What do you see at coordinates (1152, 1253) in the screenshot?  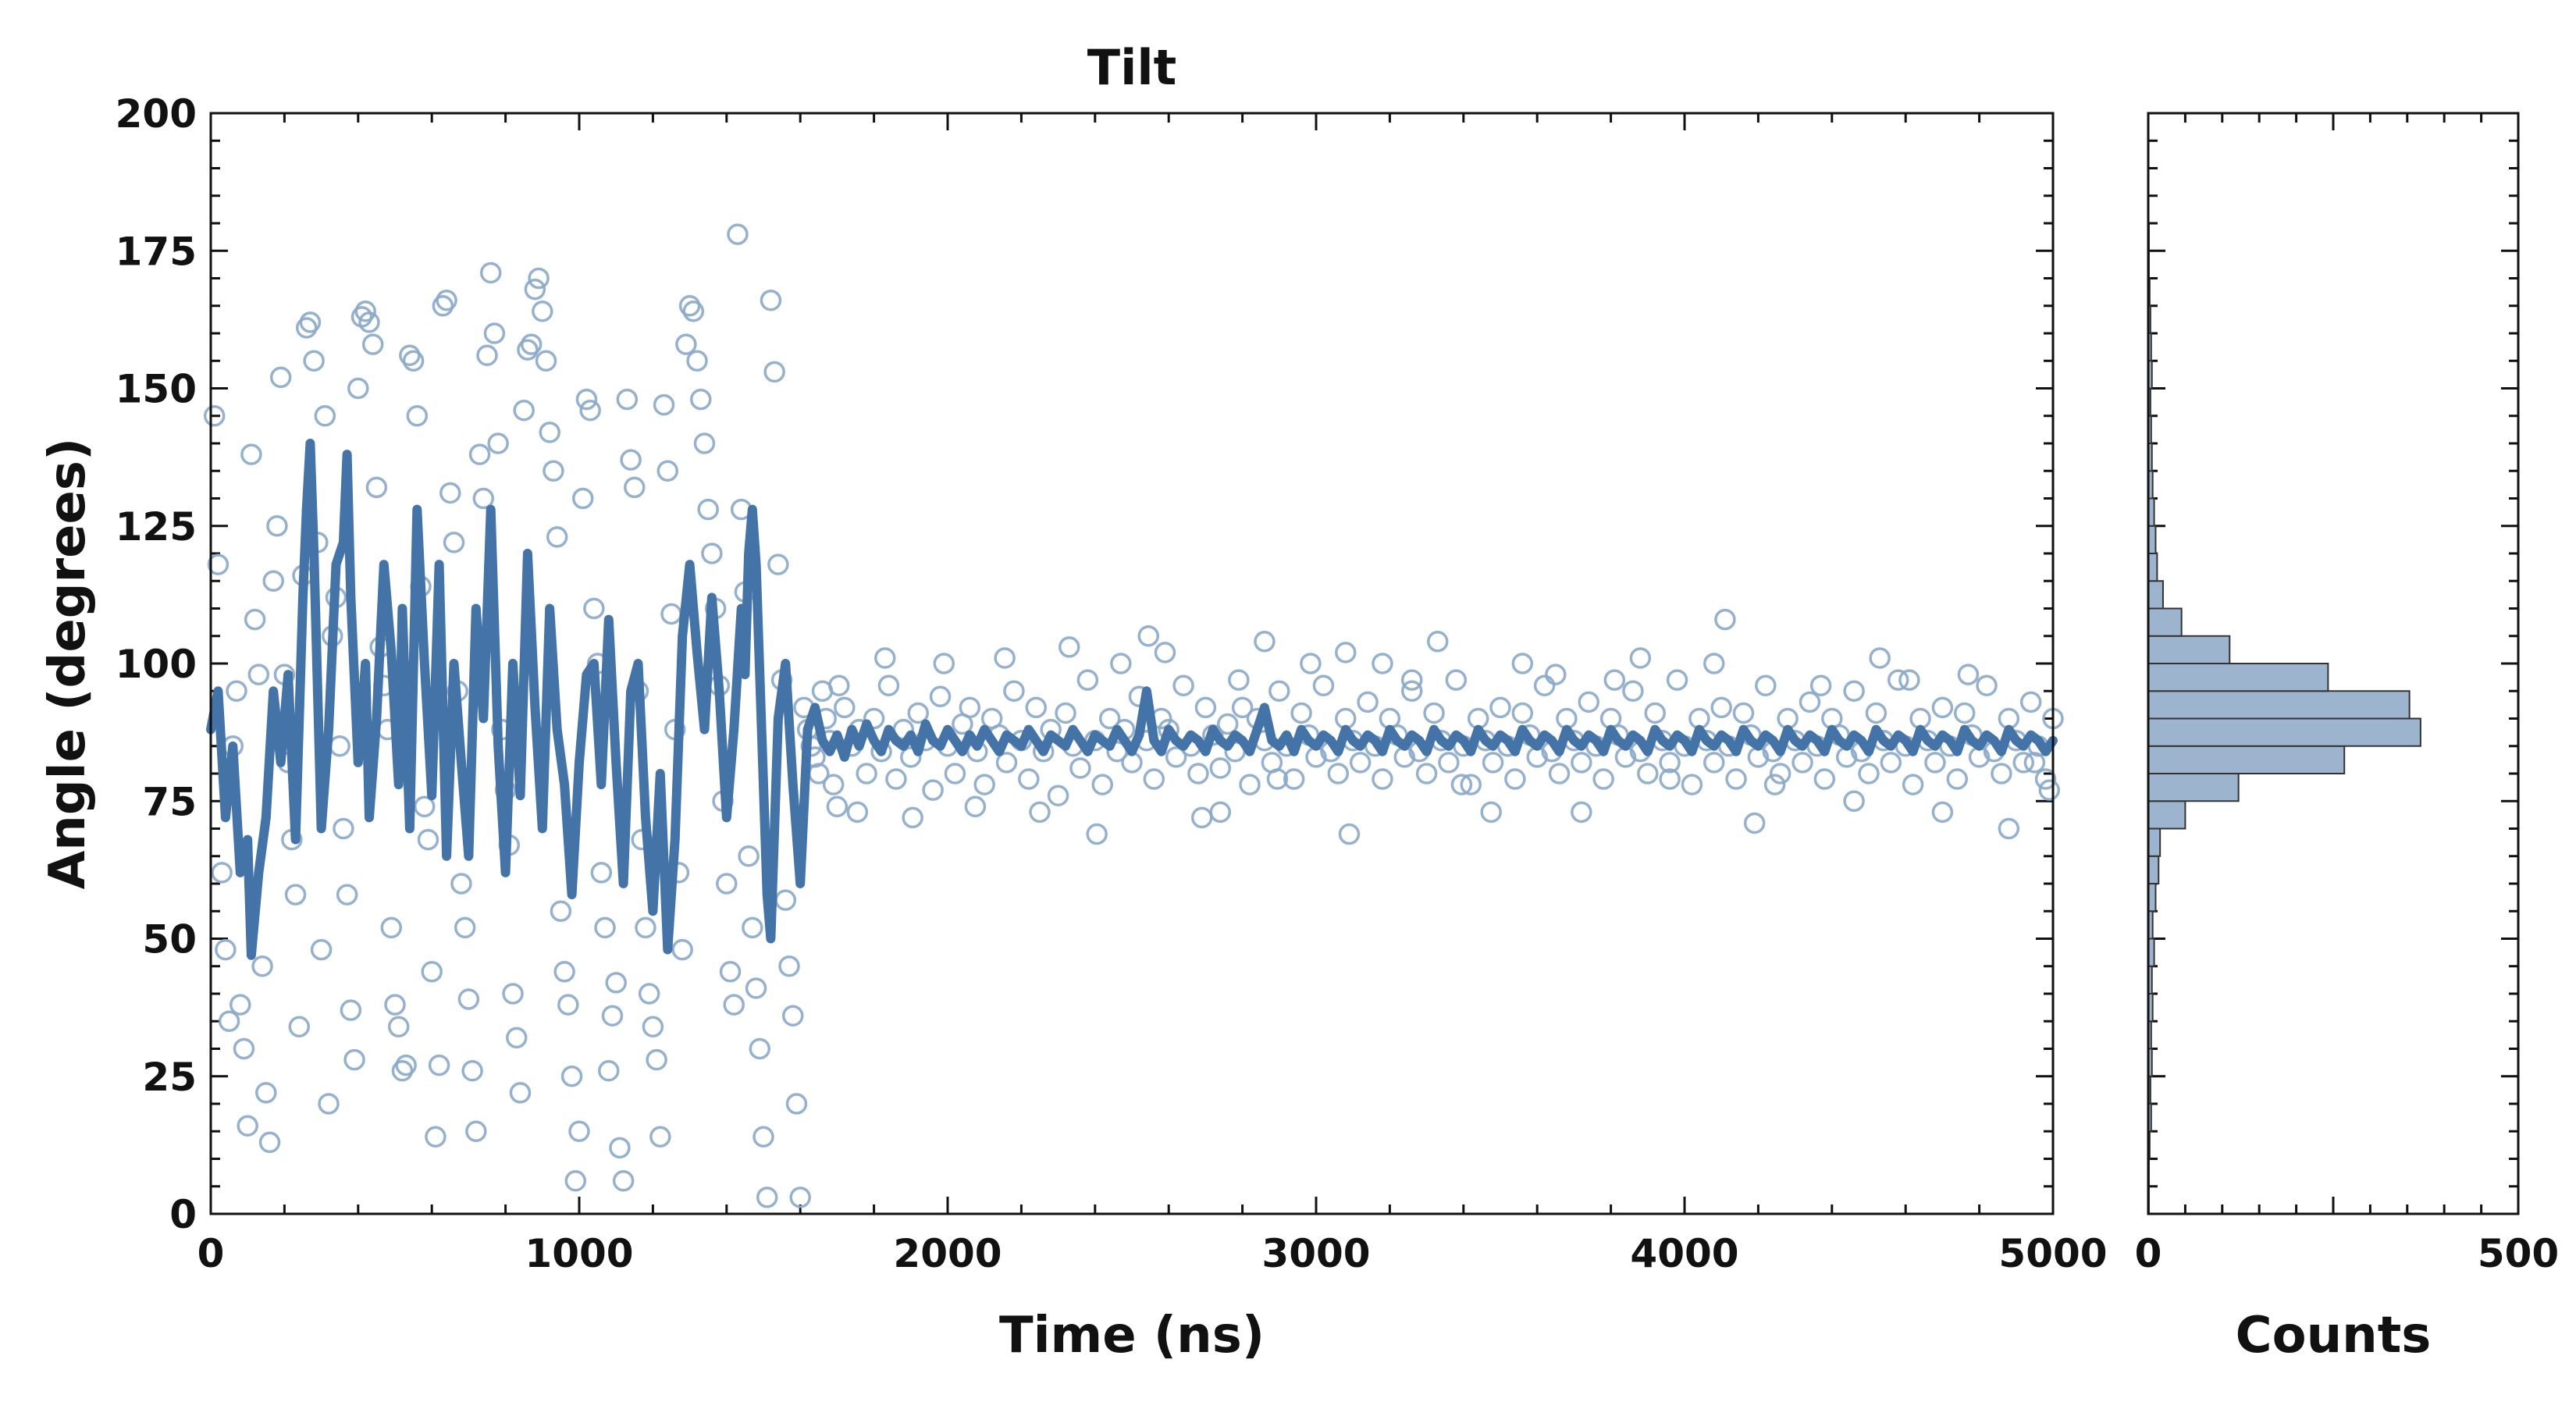 I see `x-tick-labels: 0 1000 2000 3000 4000 5000` at bounding box center [1152, 1253].